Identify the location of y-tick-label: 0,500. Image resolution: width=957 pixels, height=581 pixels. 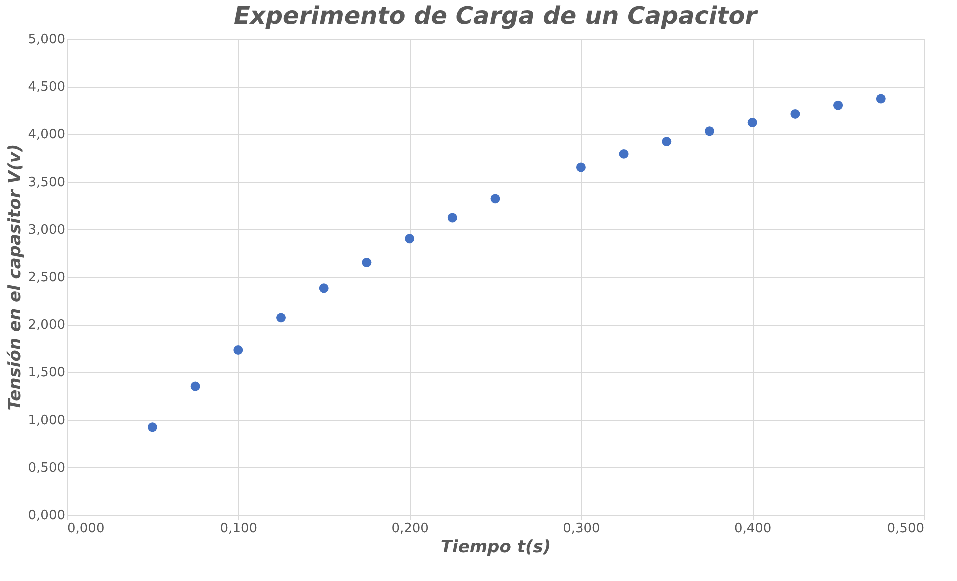
(47, 468).